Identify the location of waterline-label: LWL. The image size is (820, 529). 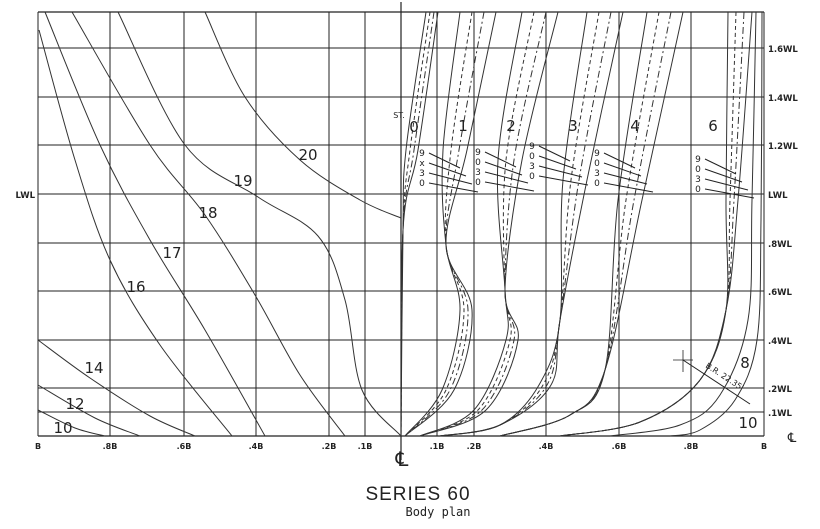
(778, 196).